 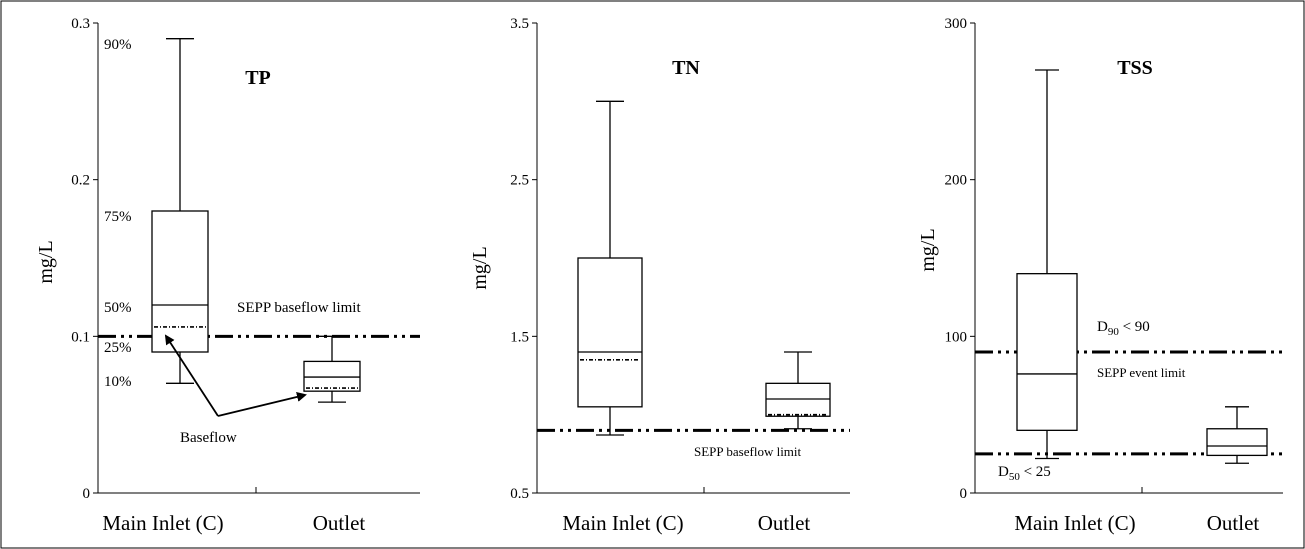 I want to click on tn-xlabel-outlet: Outlet, so click(x=784, y=523).